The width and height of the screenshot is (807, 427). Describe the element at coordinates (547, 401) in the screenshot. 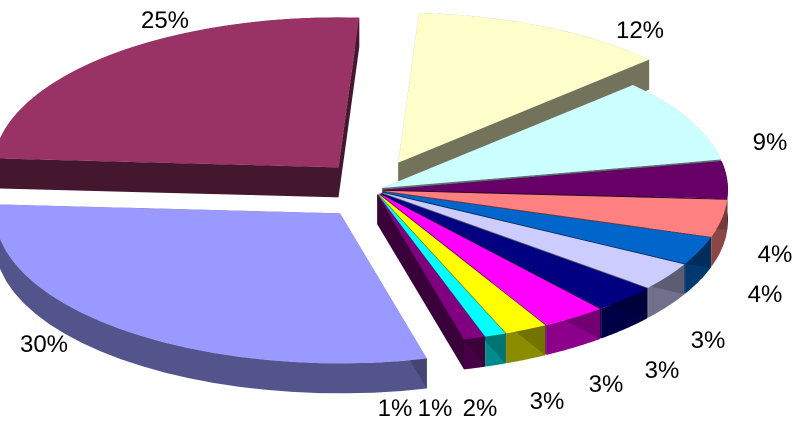

I see `slice-label-7: 3%` at that location.